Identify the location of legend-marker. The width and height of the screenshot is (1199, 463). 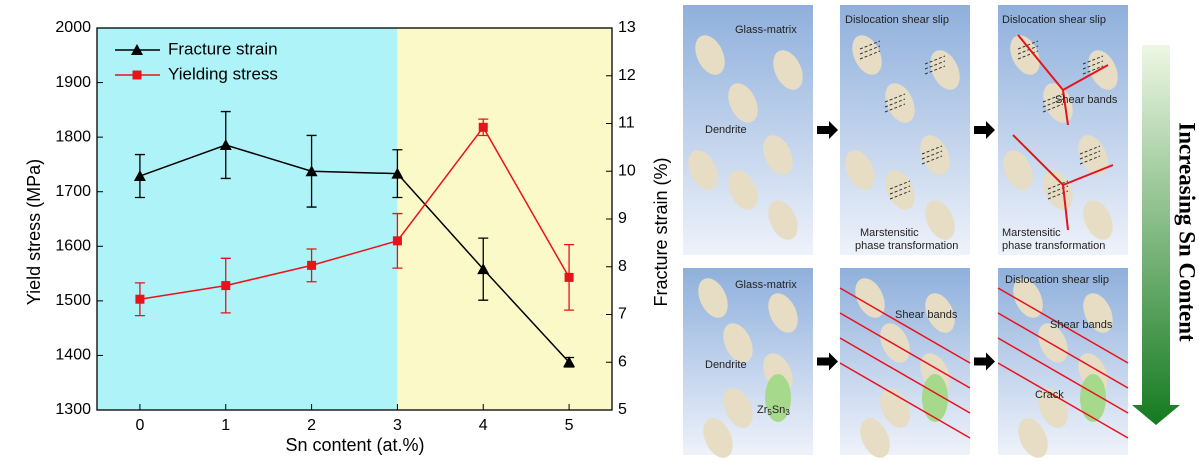
(137, 75).